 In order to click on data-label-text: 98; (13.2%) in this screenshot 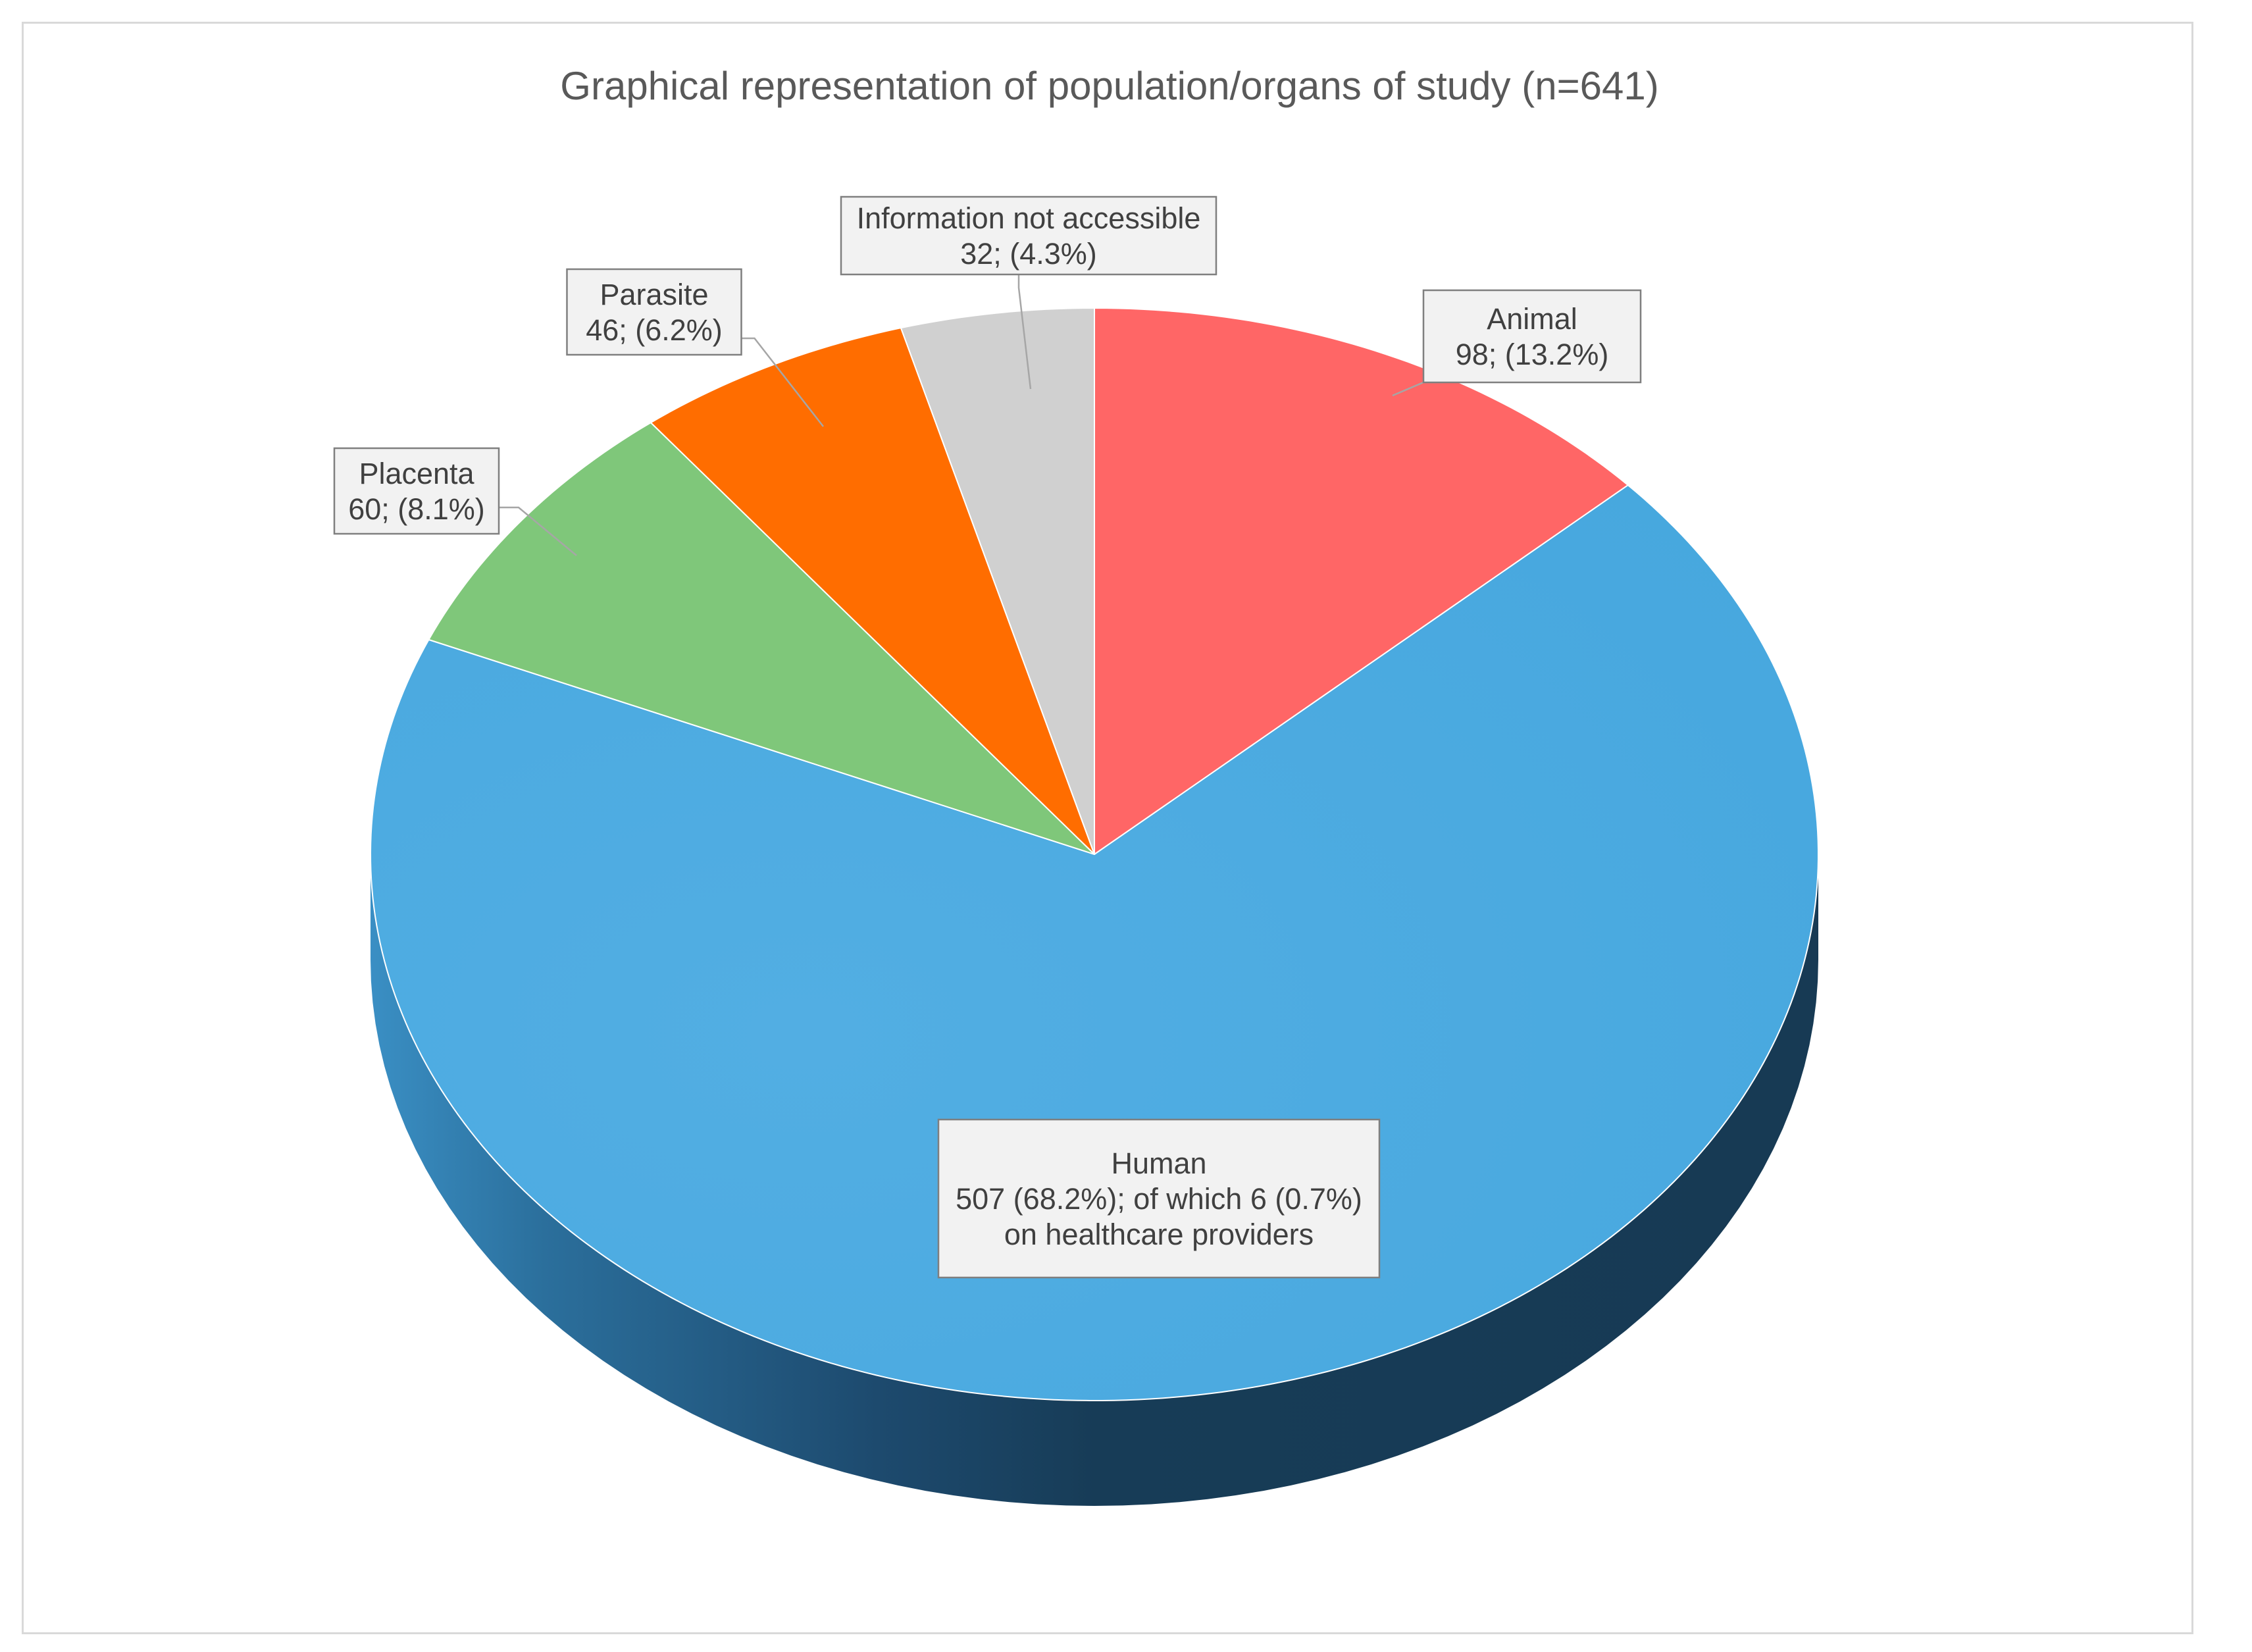, I will do `click(1533, 354)`.